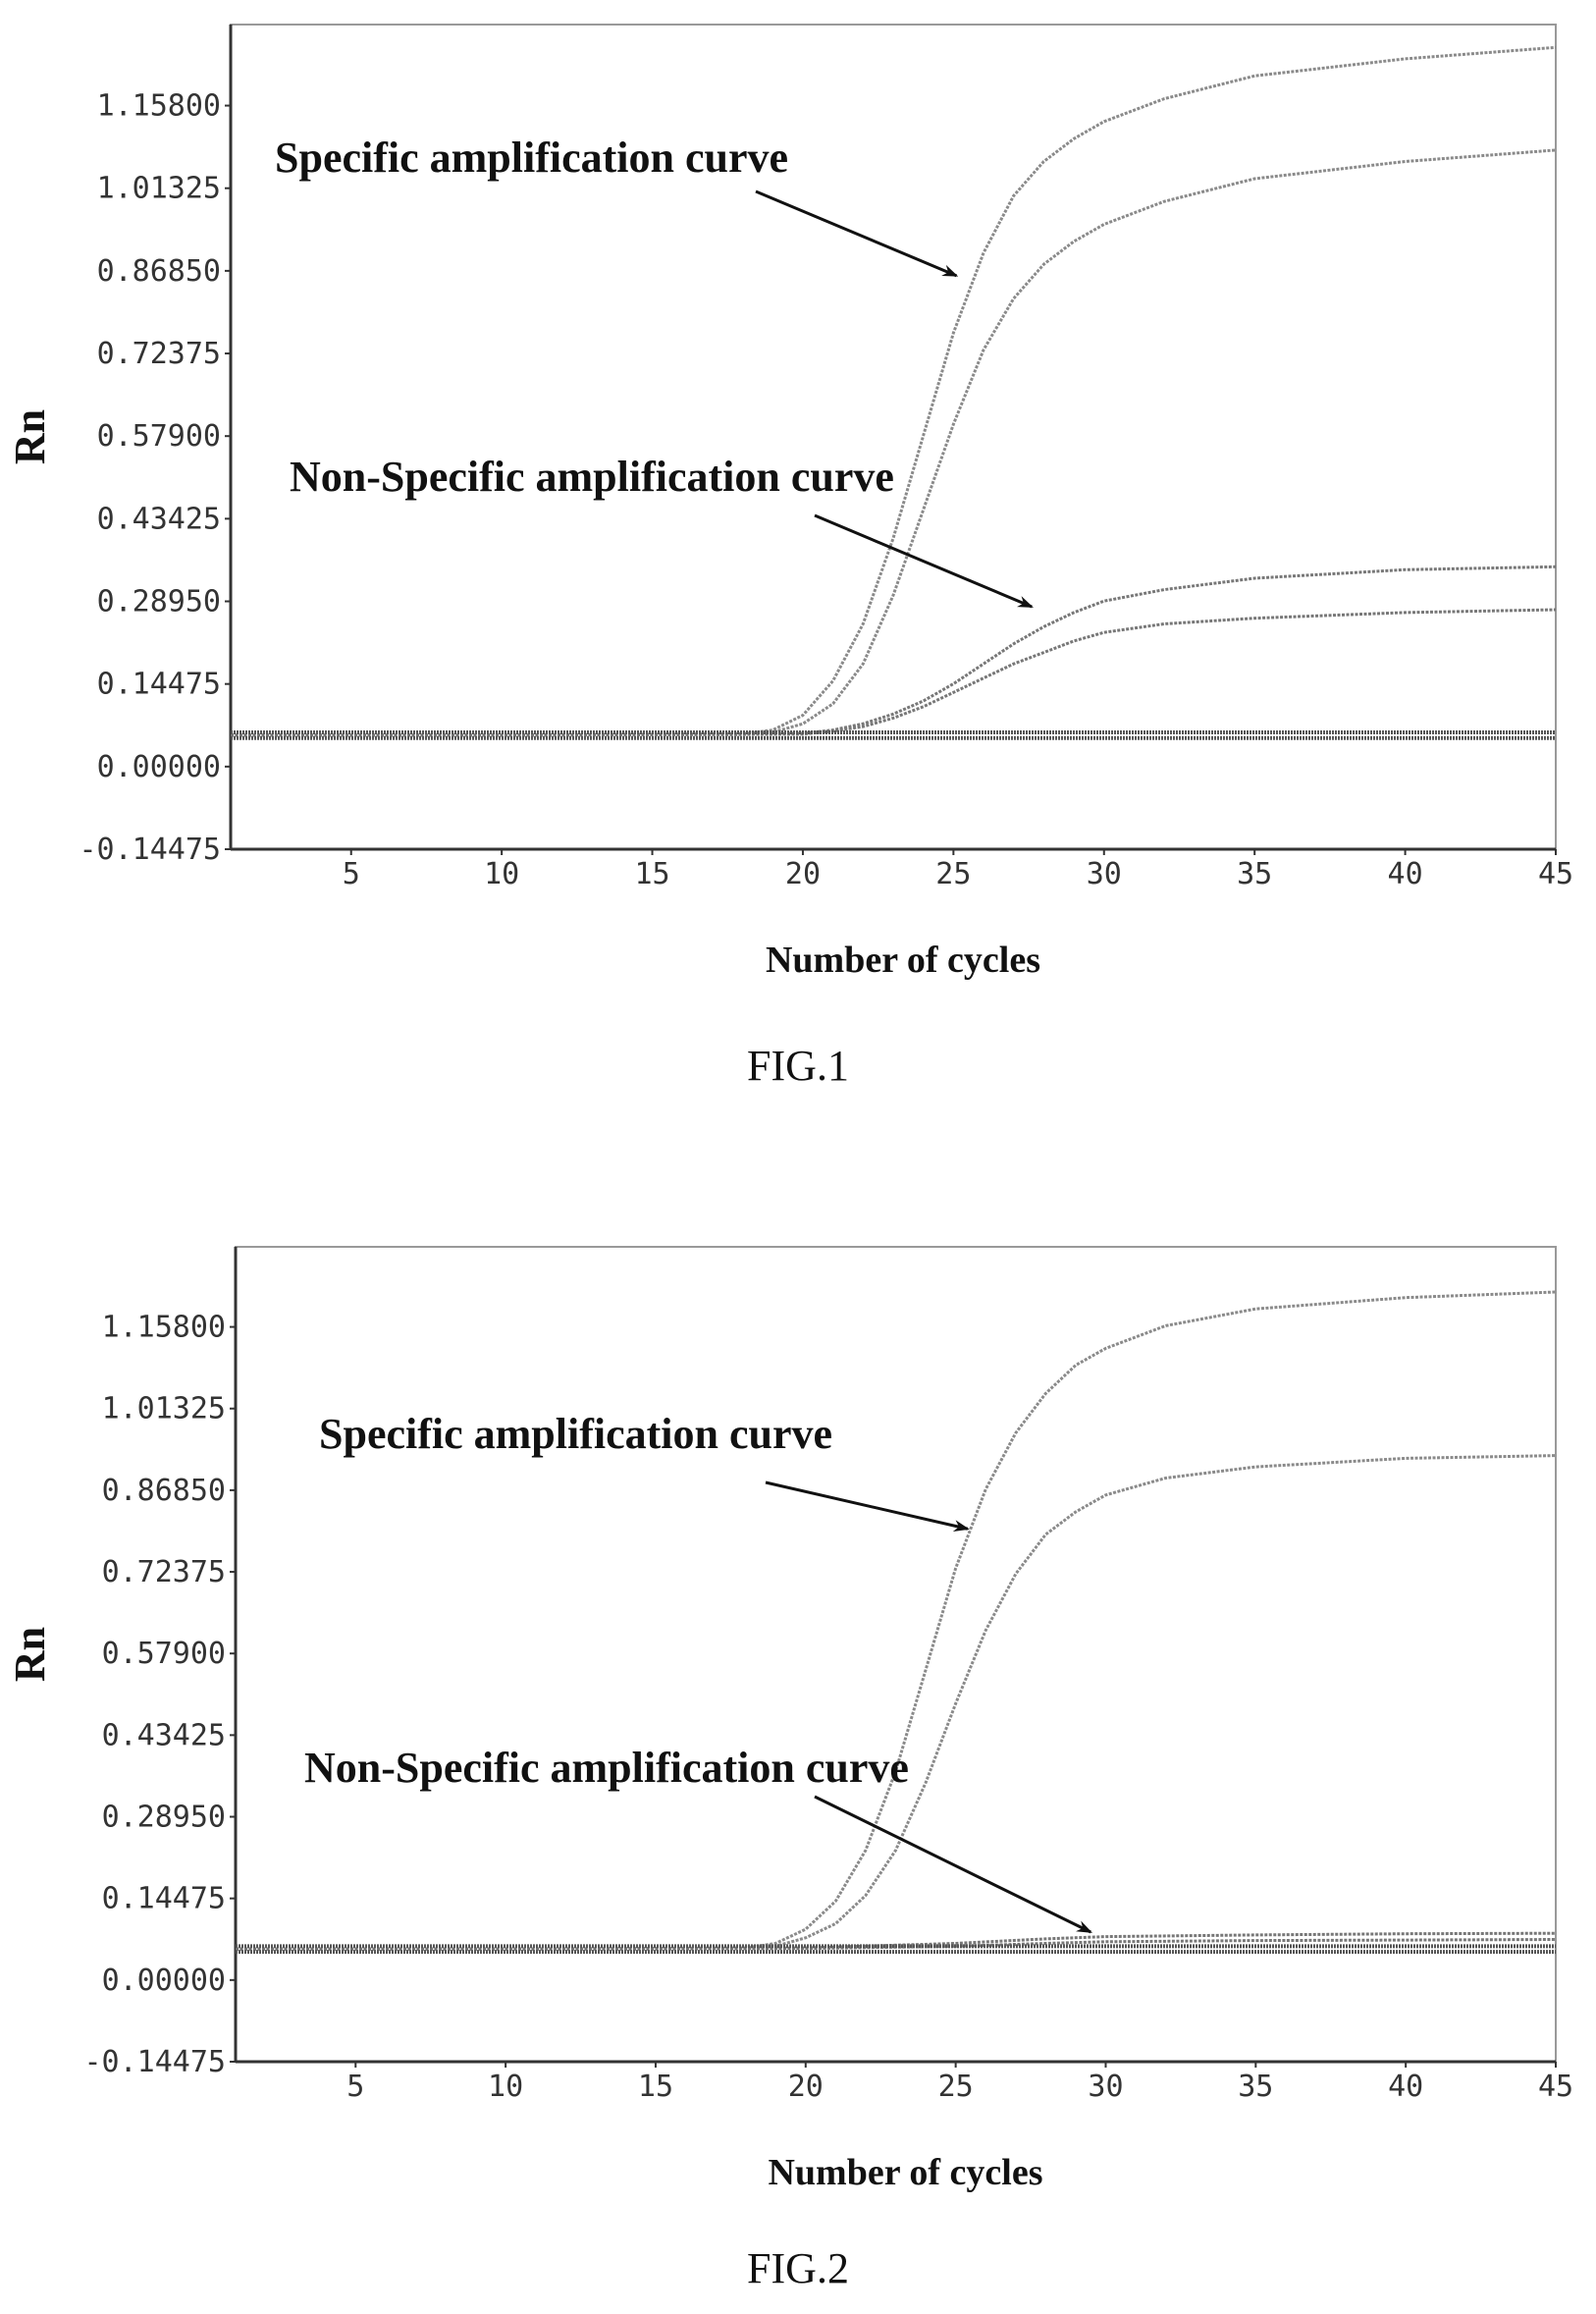 The image size is (1596, 2314). I want to click on figure-caption: FIG.1, so click(798, 1066).